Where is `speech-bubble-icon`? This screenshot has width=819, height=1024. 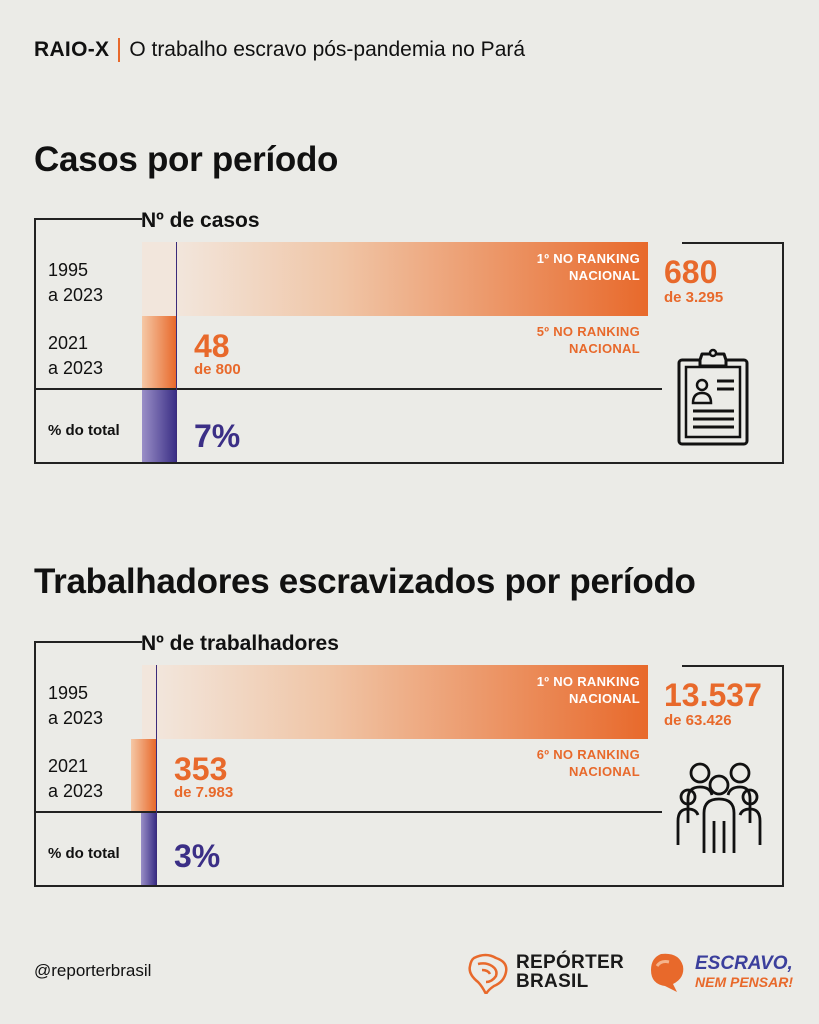 speech-bubble-icon is located at coordinates (667, 972).